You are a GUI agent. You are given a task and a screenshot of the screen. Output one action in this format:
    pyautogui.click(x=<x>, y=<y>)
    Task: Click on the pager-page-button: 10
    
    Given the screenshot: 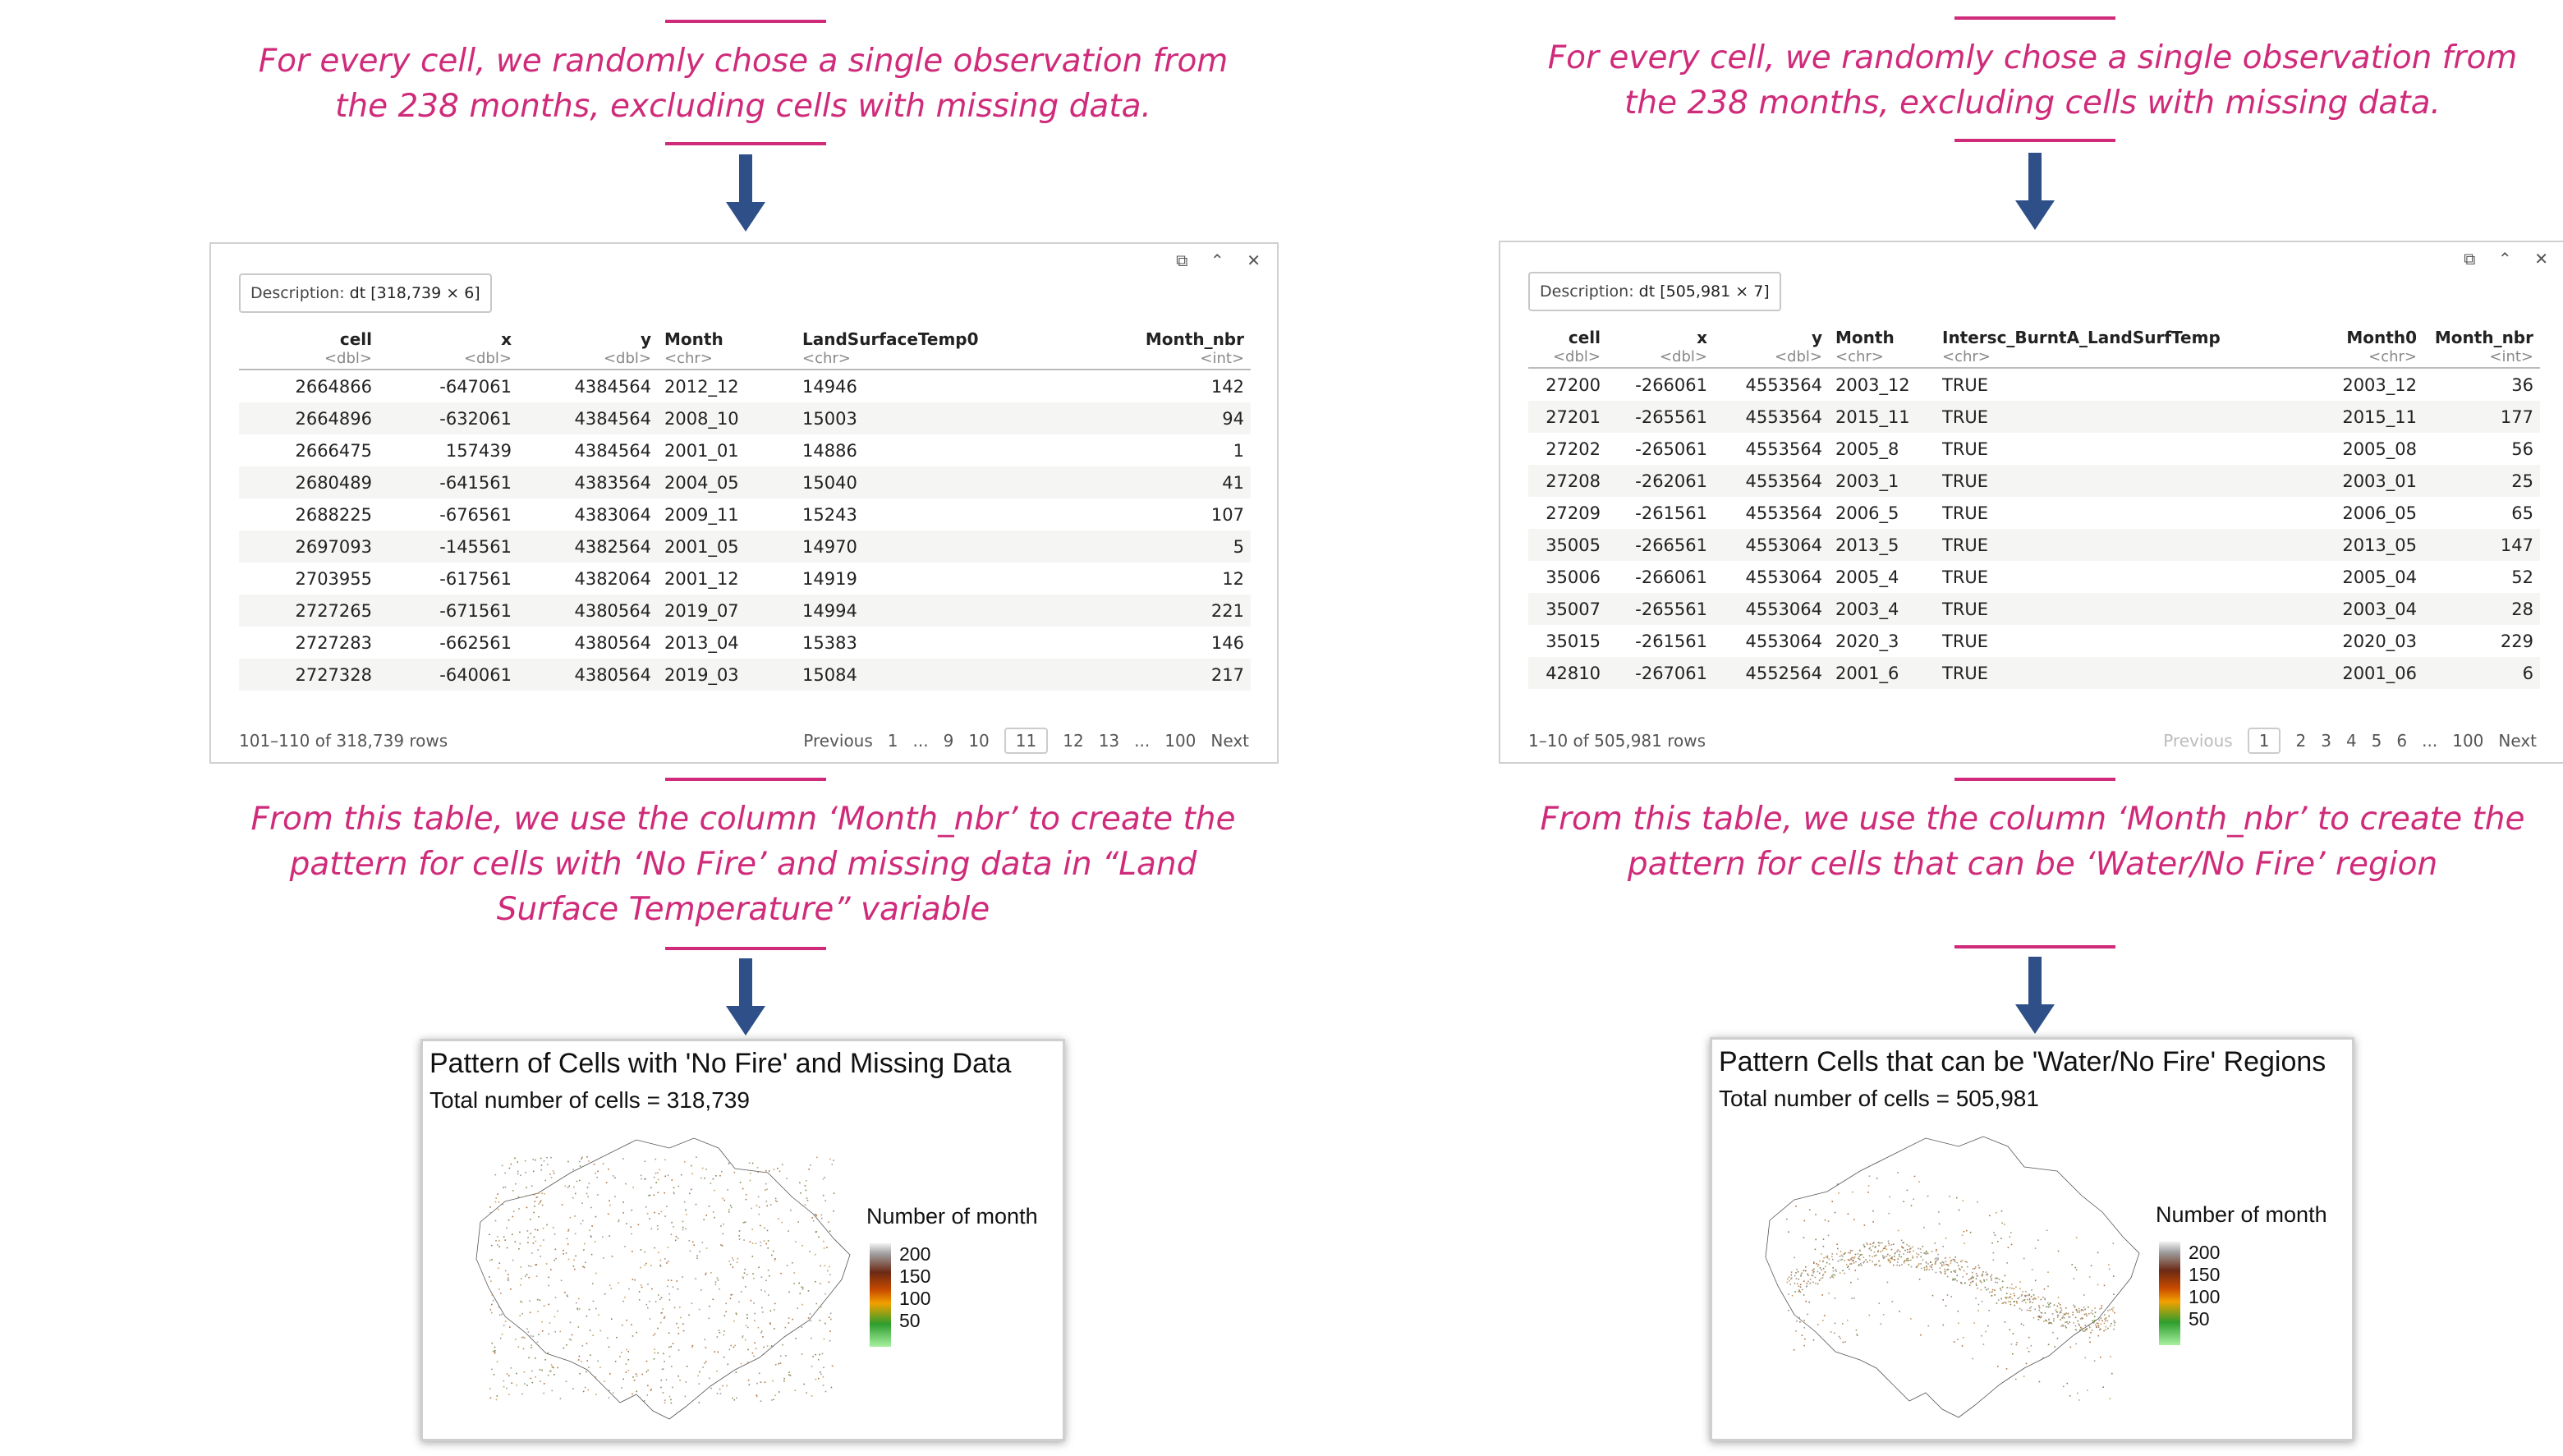 What is the action you would take?
    pyautogui.click(x=979, y=741)
    